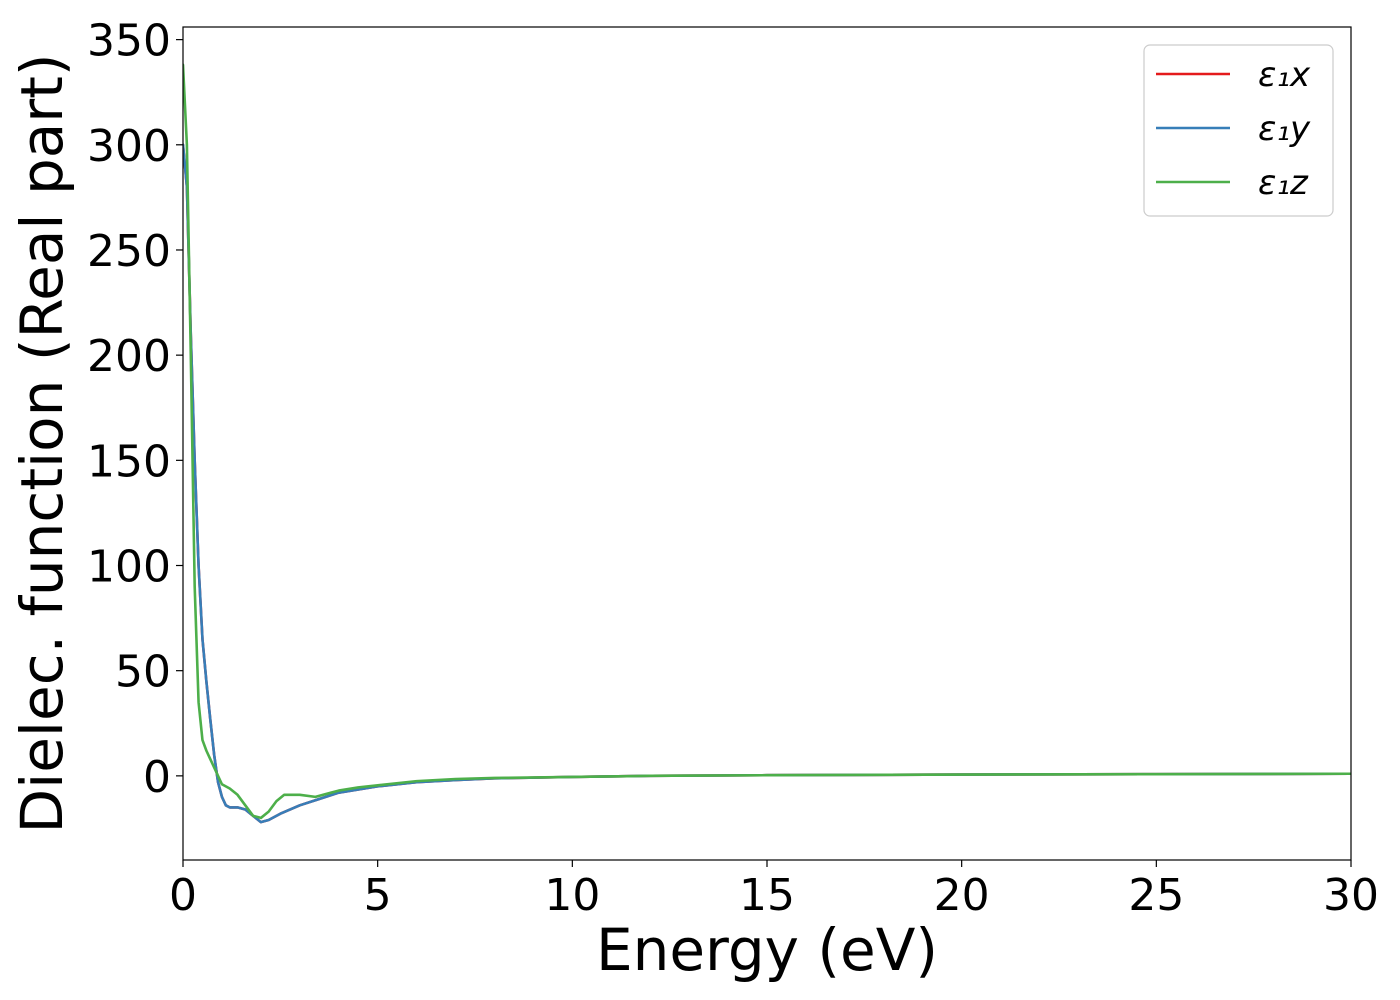  I want to click on x-tick-label: 0, so click(183, 895).